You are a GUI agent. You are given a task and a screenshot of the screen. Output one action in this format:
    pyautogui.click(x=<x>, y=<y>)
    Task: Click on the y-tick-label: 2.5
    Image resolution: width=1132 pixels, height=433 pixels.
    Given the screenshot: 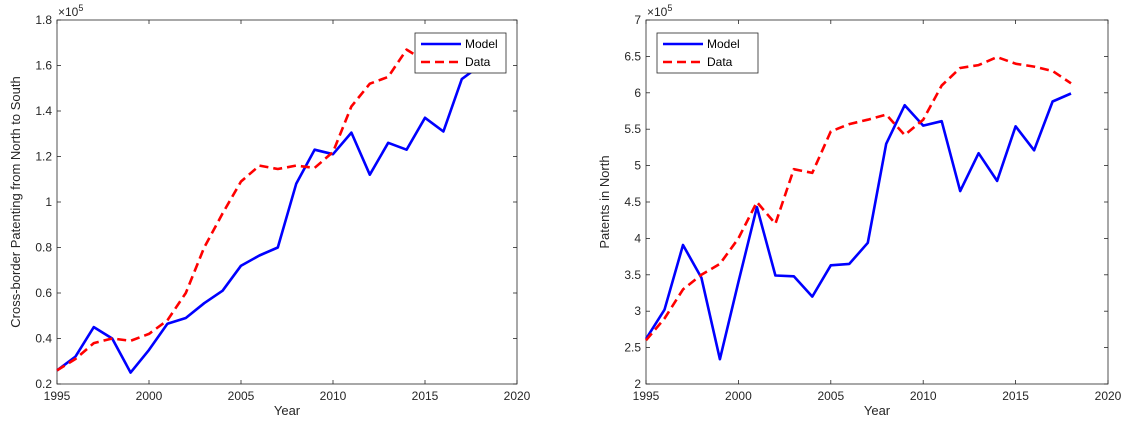 What is the action you would take?
    pyautogui.click(x=632, y=348)
    